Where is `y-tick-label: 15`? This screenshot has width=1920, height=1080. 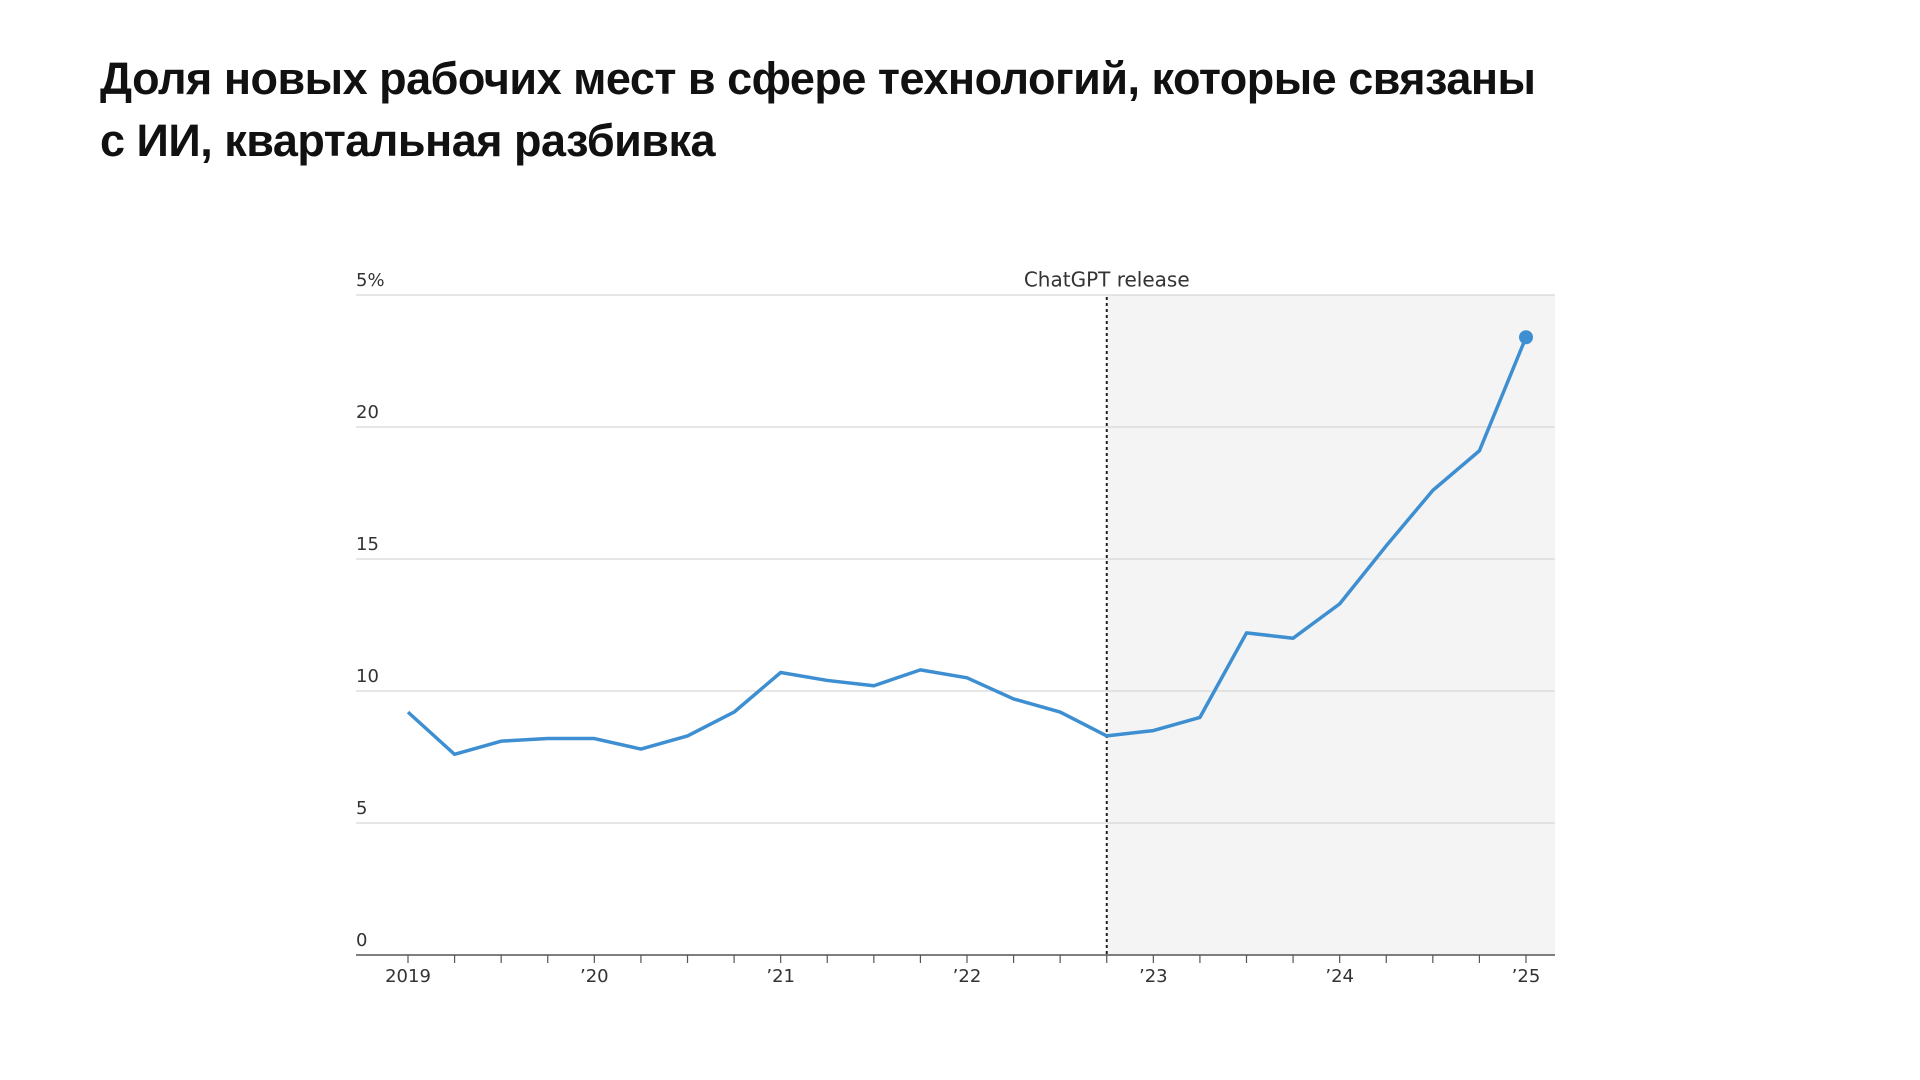
y-tick-label: 15 is located at coordinates (367, 544).